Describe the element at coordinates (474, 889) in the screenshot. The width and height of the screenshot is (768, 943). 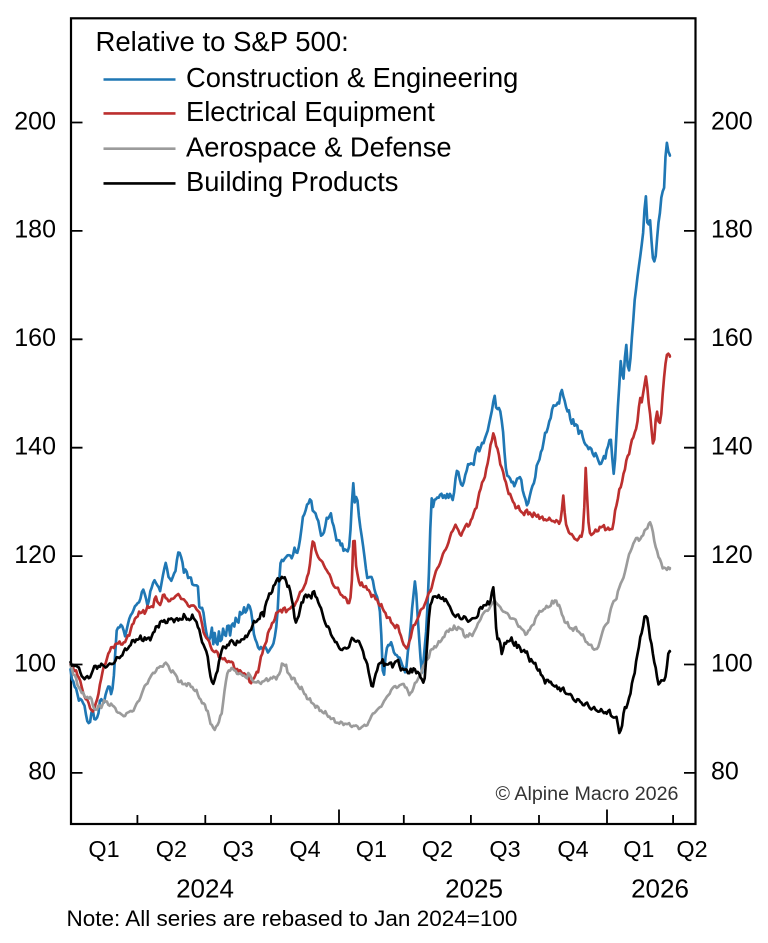
I see `svg-text: 2025` at that location.